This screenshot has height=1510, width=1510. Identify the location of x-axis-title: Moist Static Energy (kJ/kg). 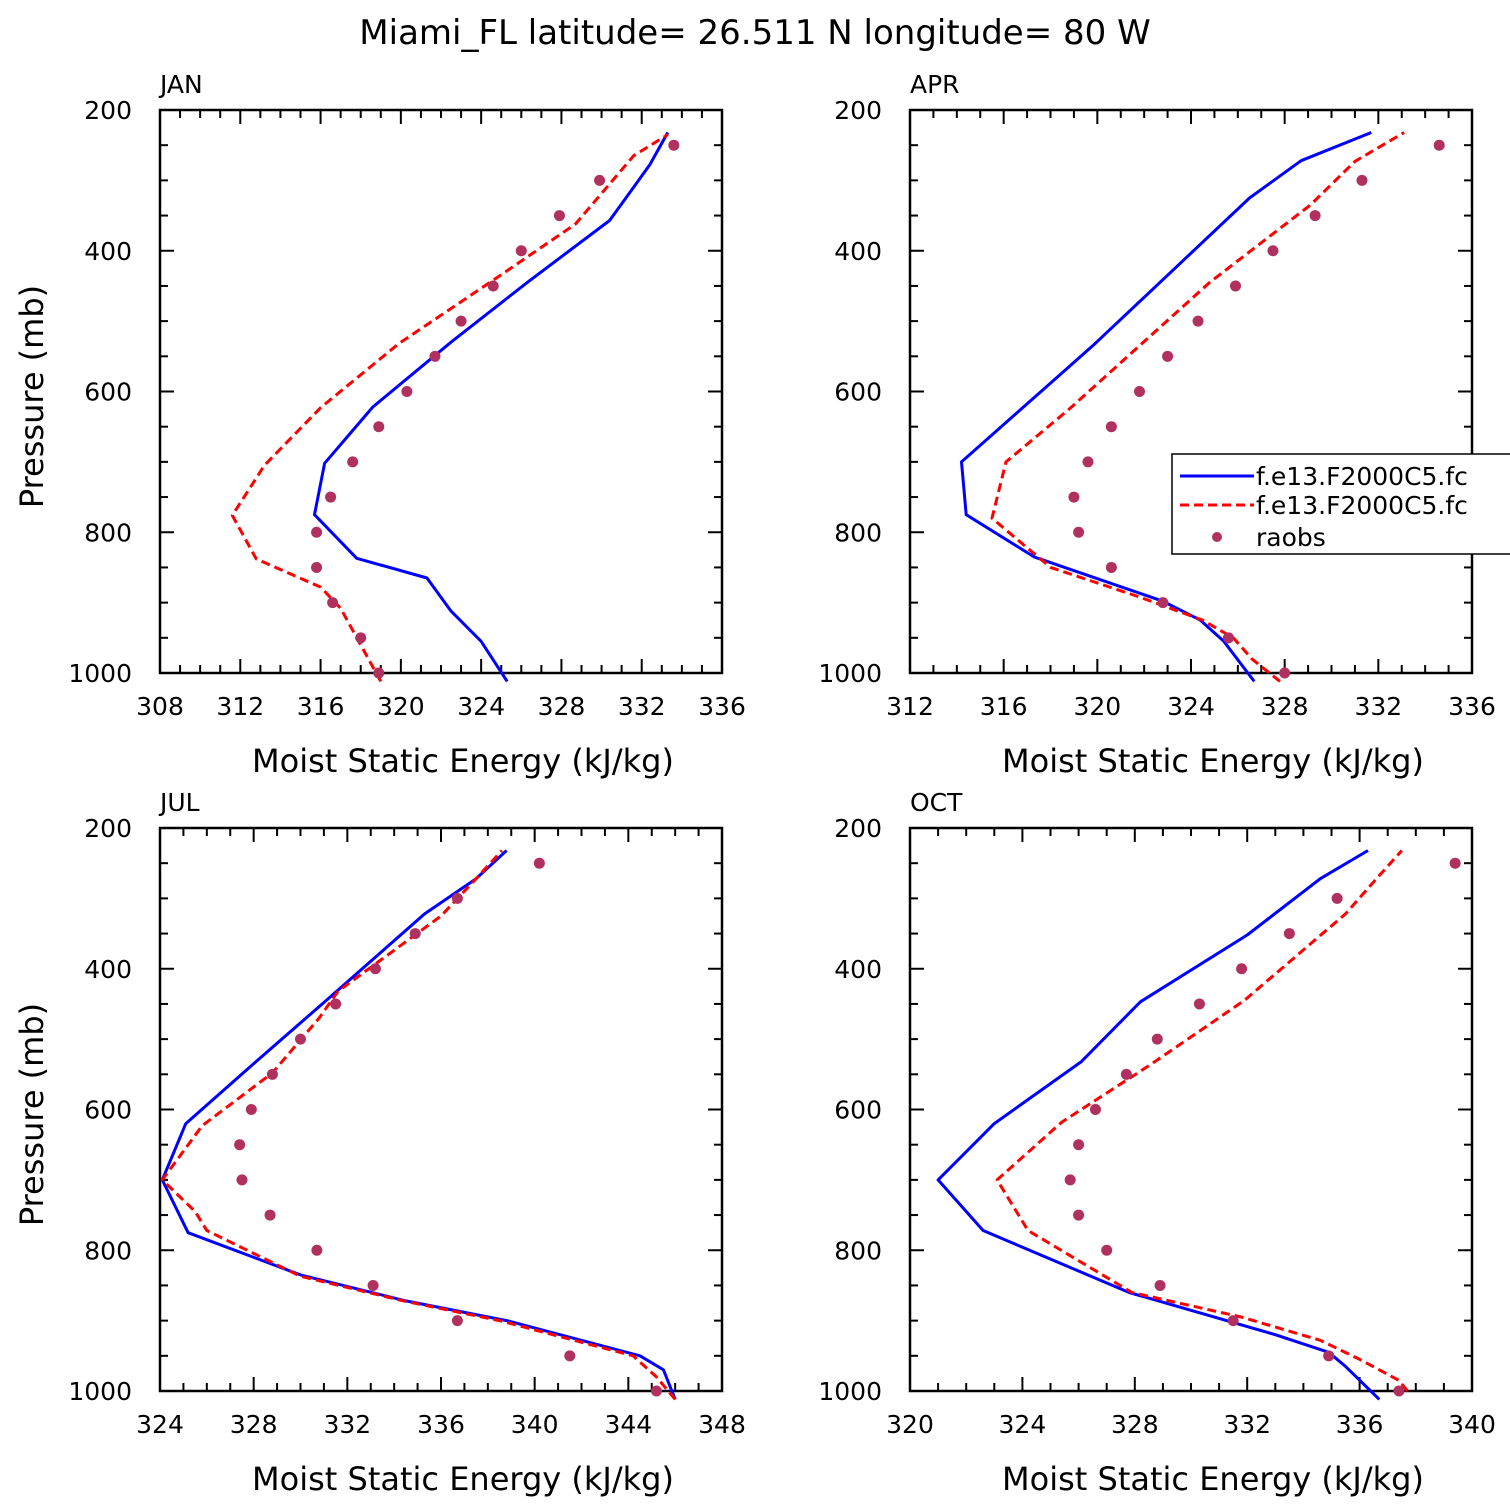
(463, 761).